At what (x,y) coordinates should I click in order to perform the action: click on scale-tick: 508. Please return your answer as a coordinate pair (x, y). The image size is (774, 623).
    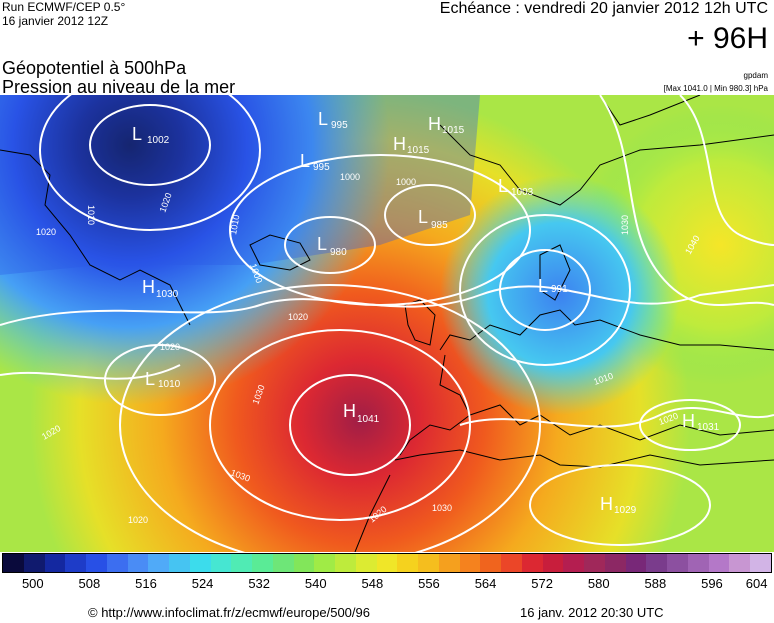
    Looking at the image, I should click on (89, 583).